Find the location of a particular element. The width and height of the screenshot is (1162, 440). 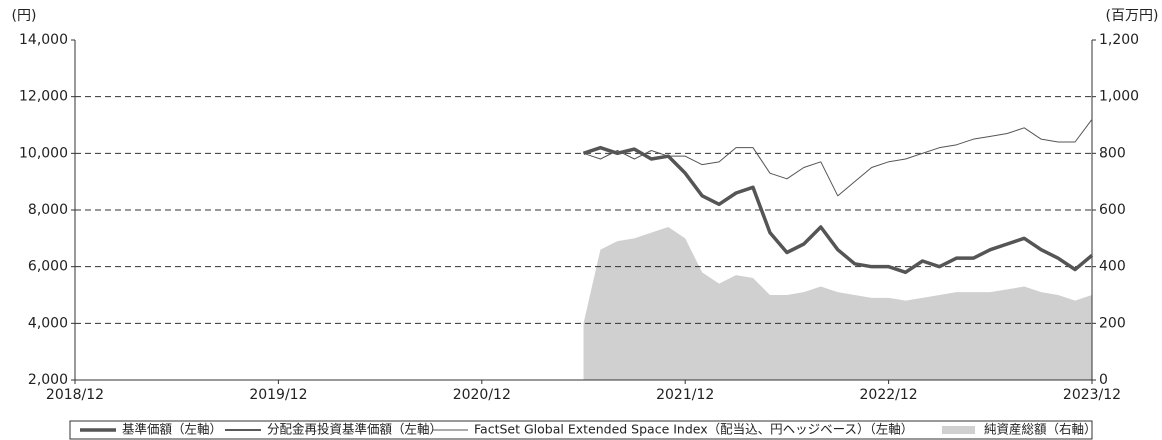

y-tick-label: 2,000 is located at coordinates (48, 380).